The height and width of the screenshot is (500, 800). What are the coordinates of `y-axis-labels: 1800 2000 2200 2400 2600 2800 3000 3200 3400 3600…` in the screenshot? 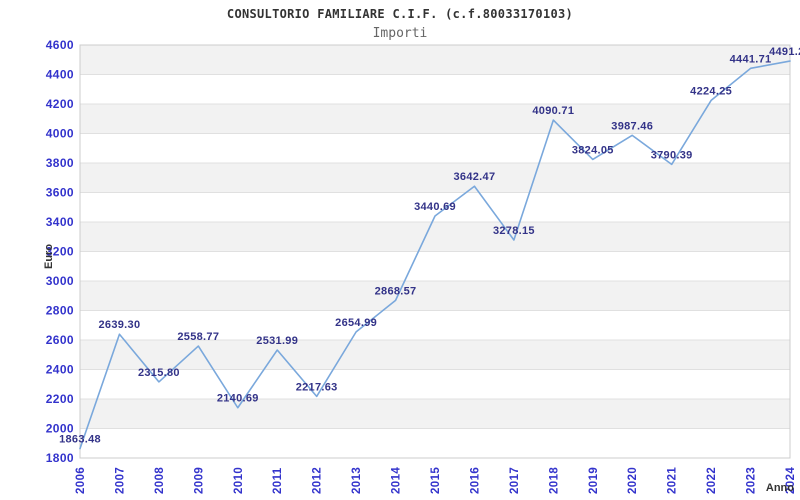 It's located at (60, 251).